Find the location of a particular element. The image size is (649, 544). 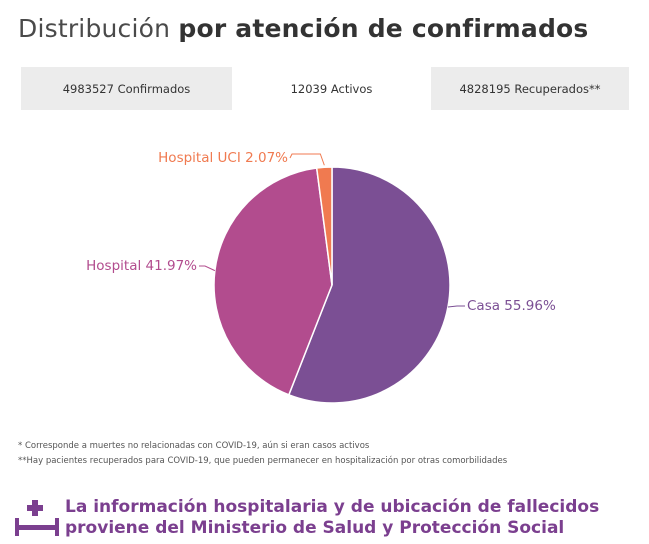

leader-line-hospital-uci is located at coordinates (307, 159).